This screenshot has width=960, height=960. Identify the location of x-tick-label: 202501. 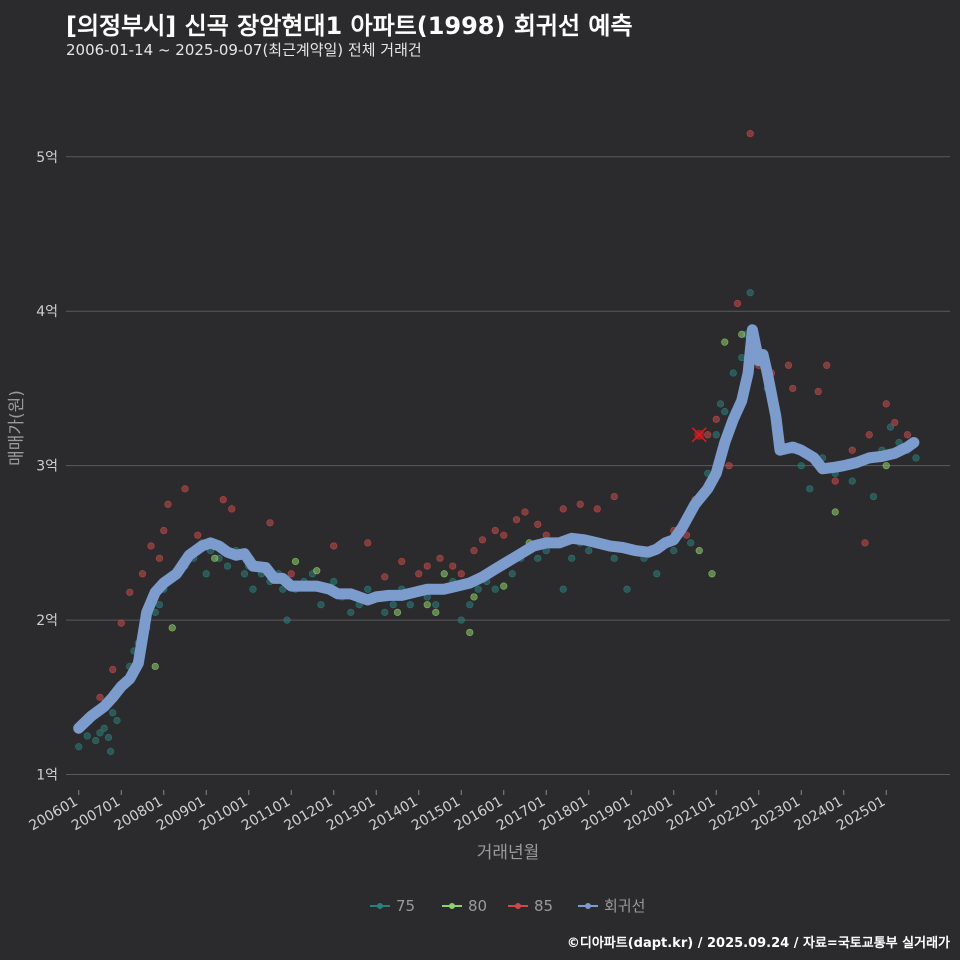
(861, 814).